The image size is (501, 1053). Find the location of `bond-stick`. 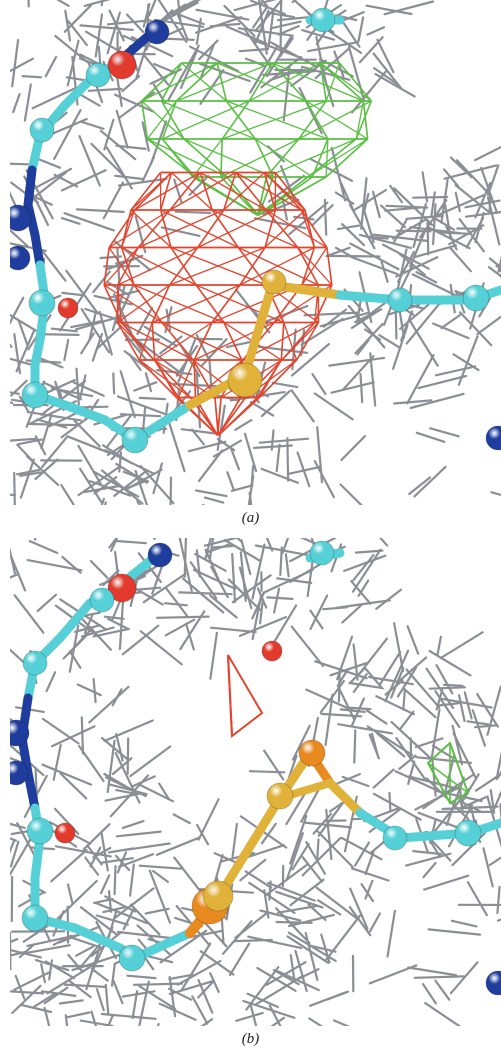

bond-stick is located at coordinates (85, 412).